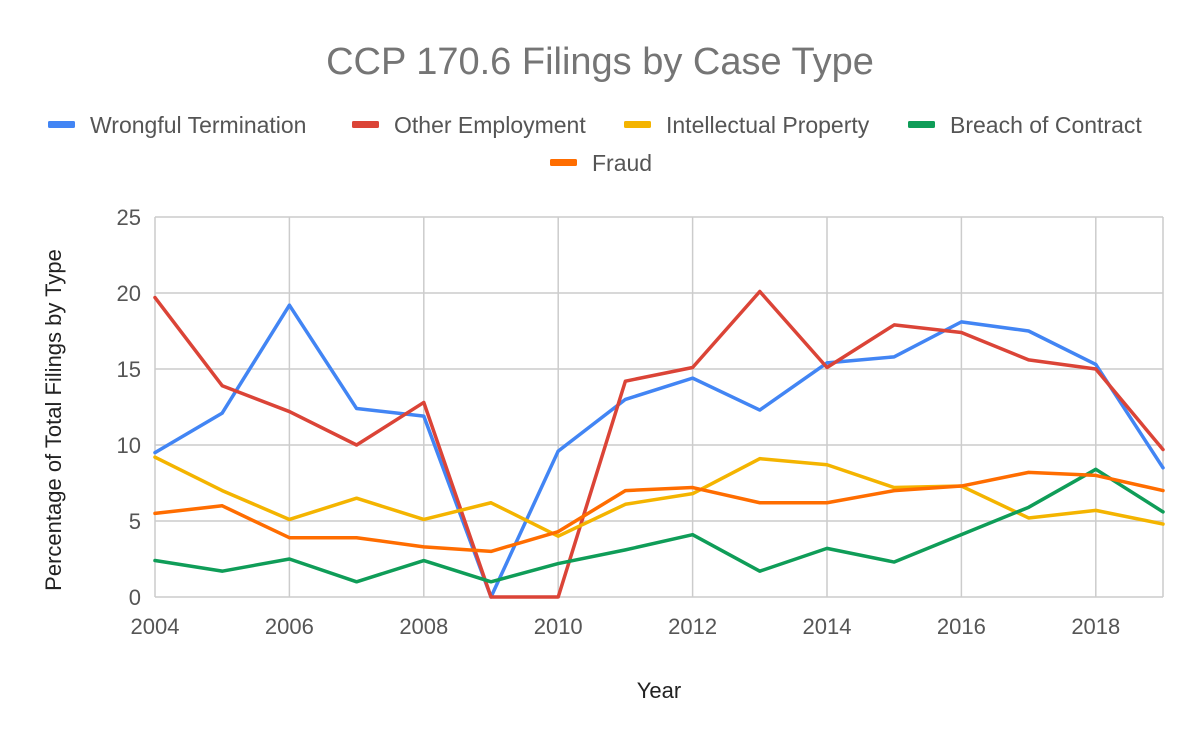  Describe the element at coordinates (558, 626) in the screenshot. I see `x-tick-label: 2010` at that location.